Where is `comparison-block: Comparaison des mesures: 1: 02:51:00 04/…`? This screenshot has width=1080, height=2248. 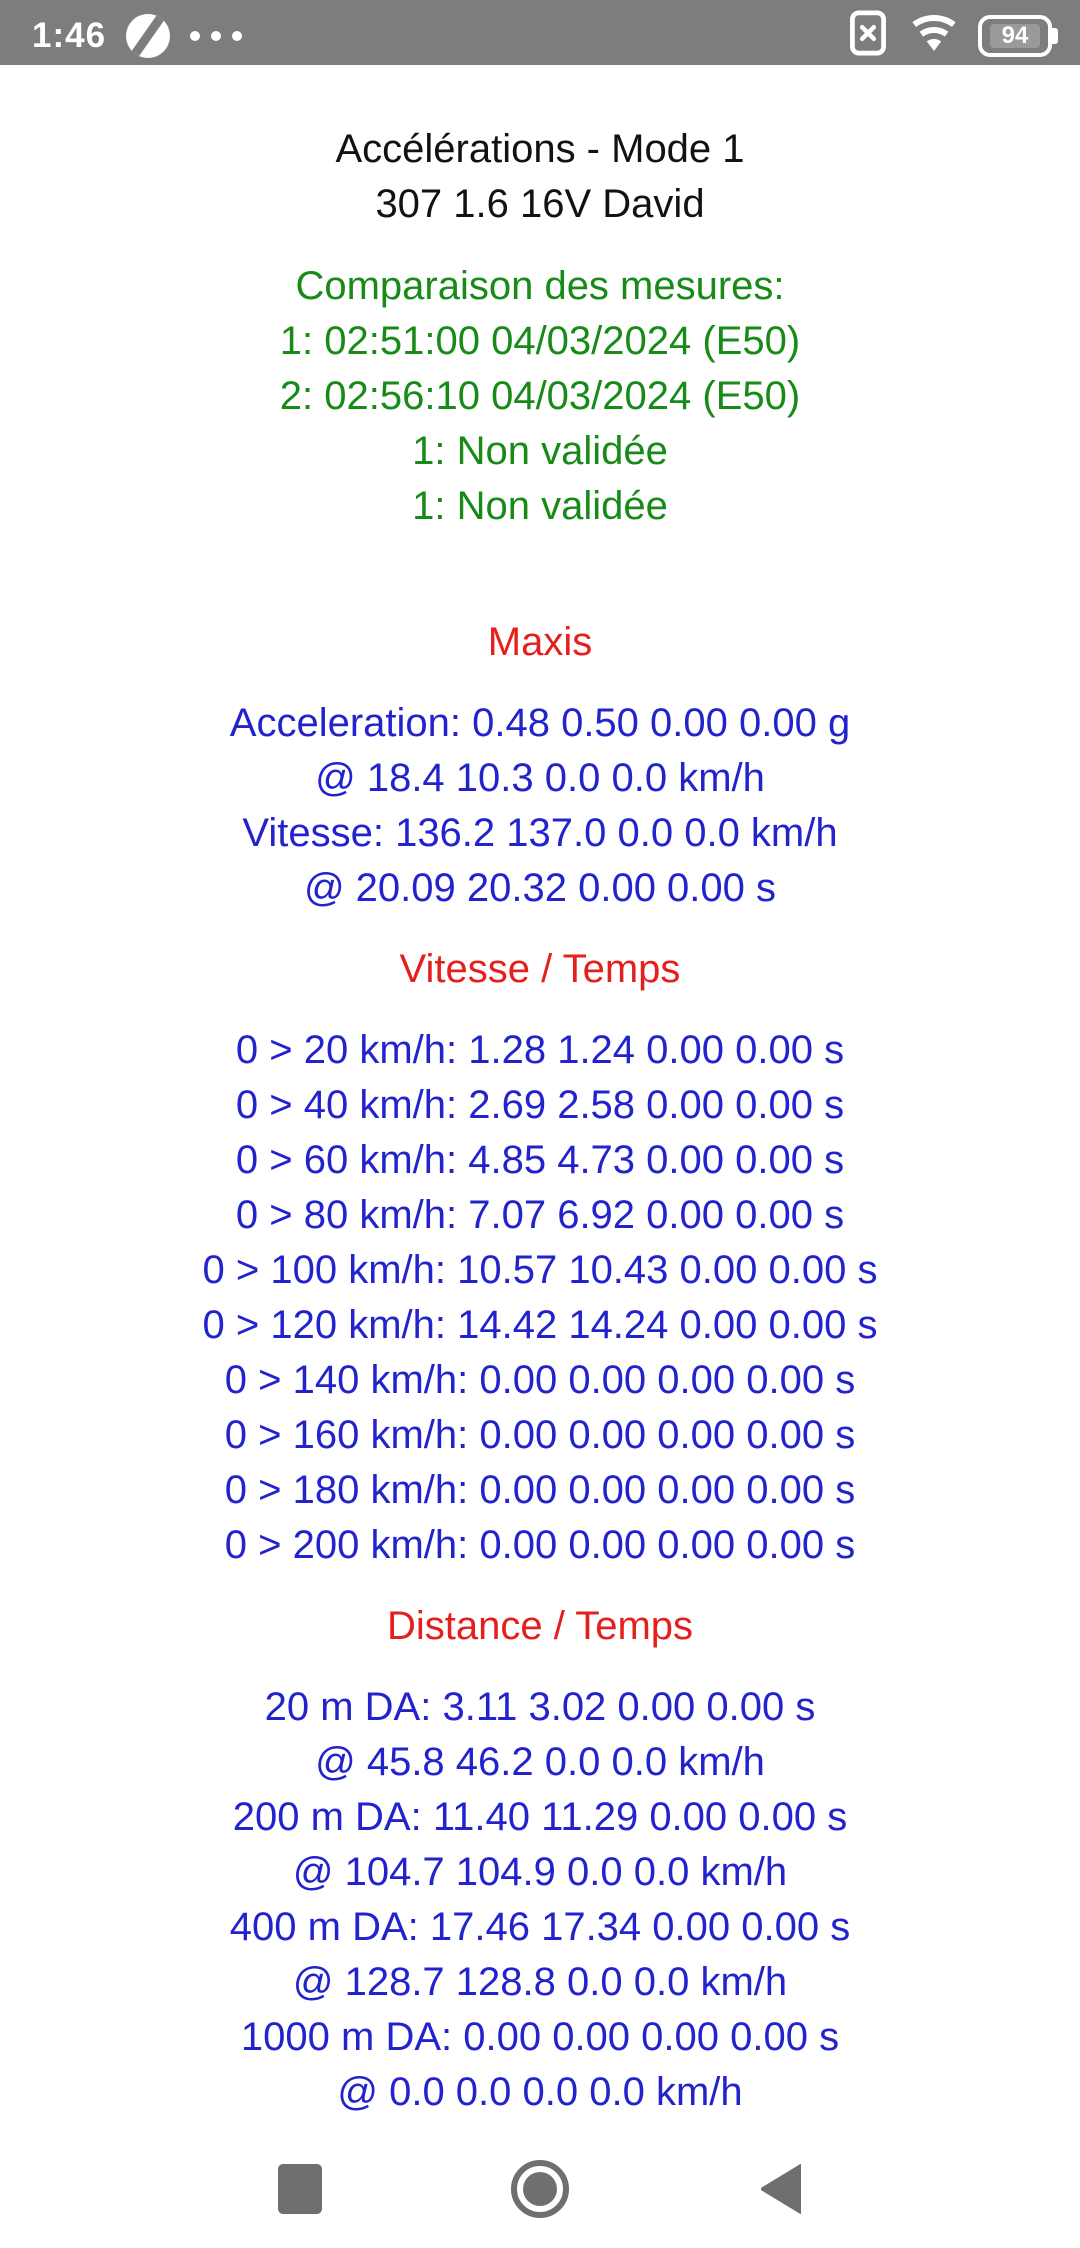 comparison-block: Comparaison des mesures: 1: 02:51:00 04/… is located at coordinates (540, 396).